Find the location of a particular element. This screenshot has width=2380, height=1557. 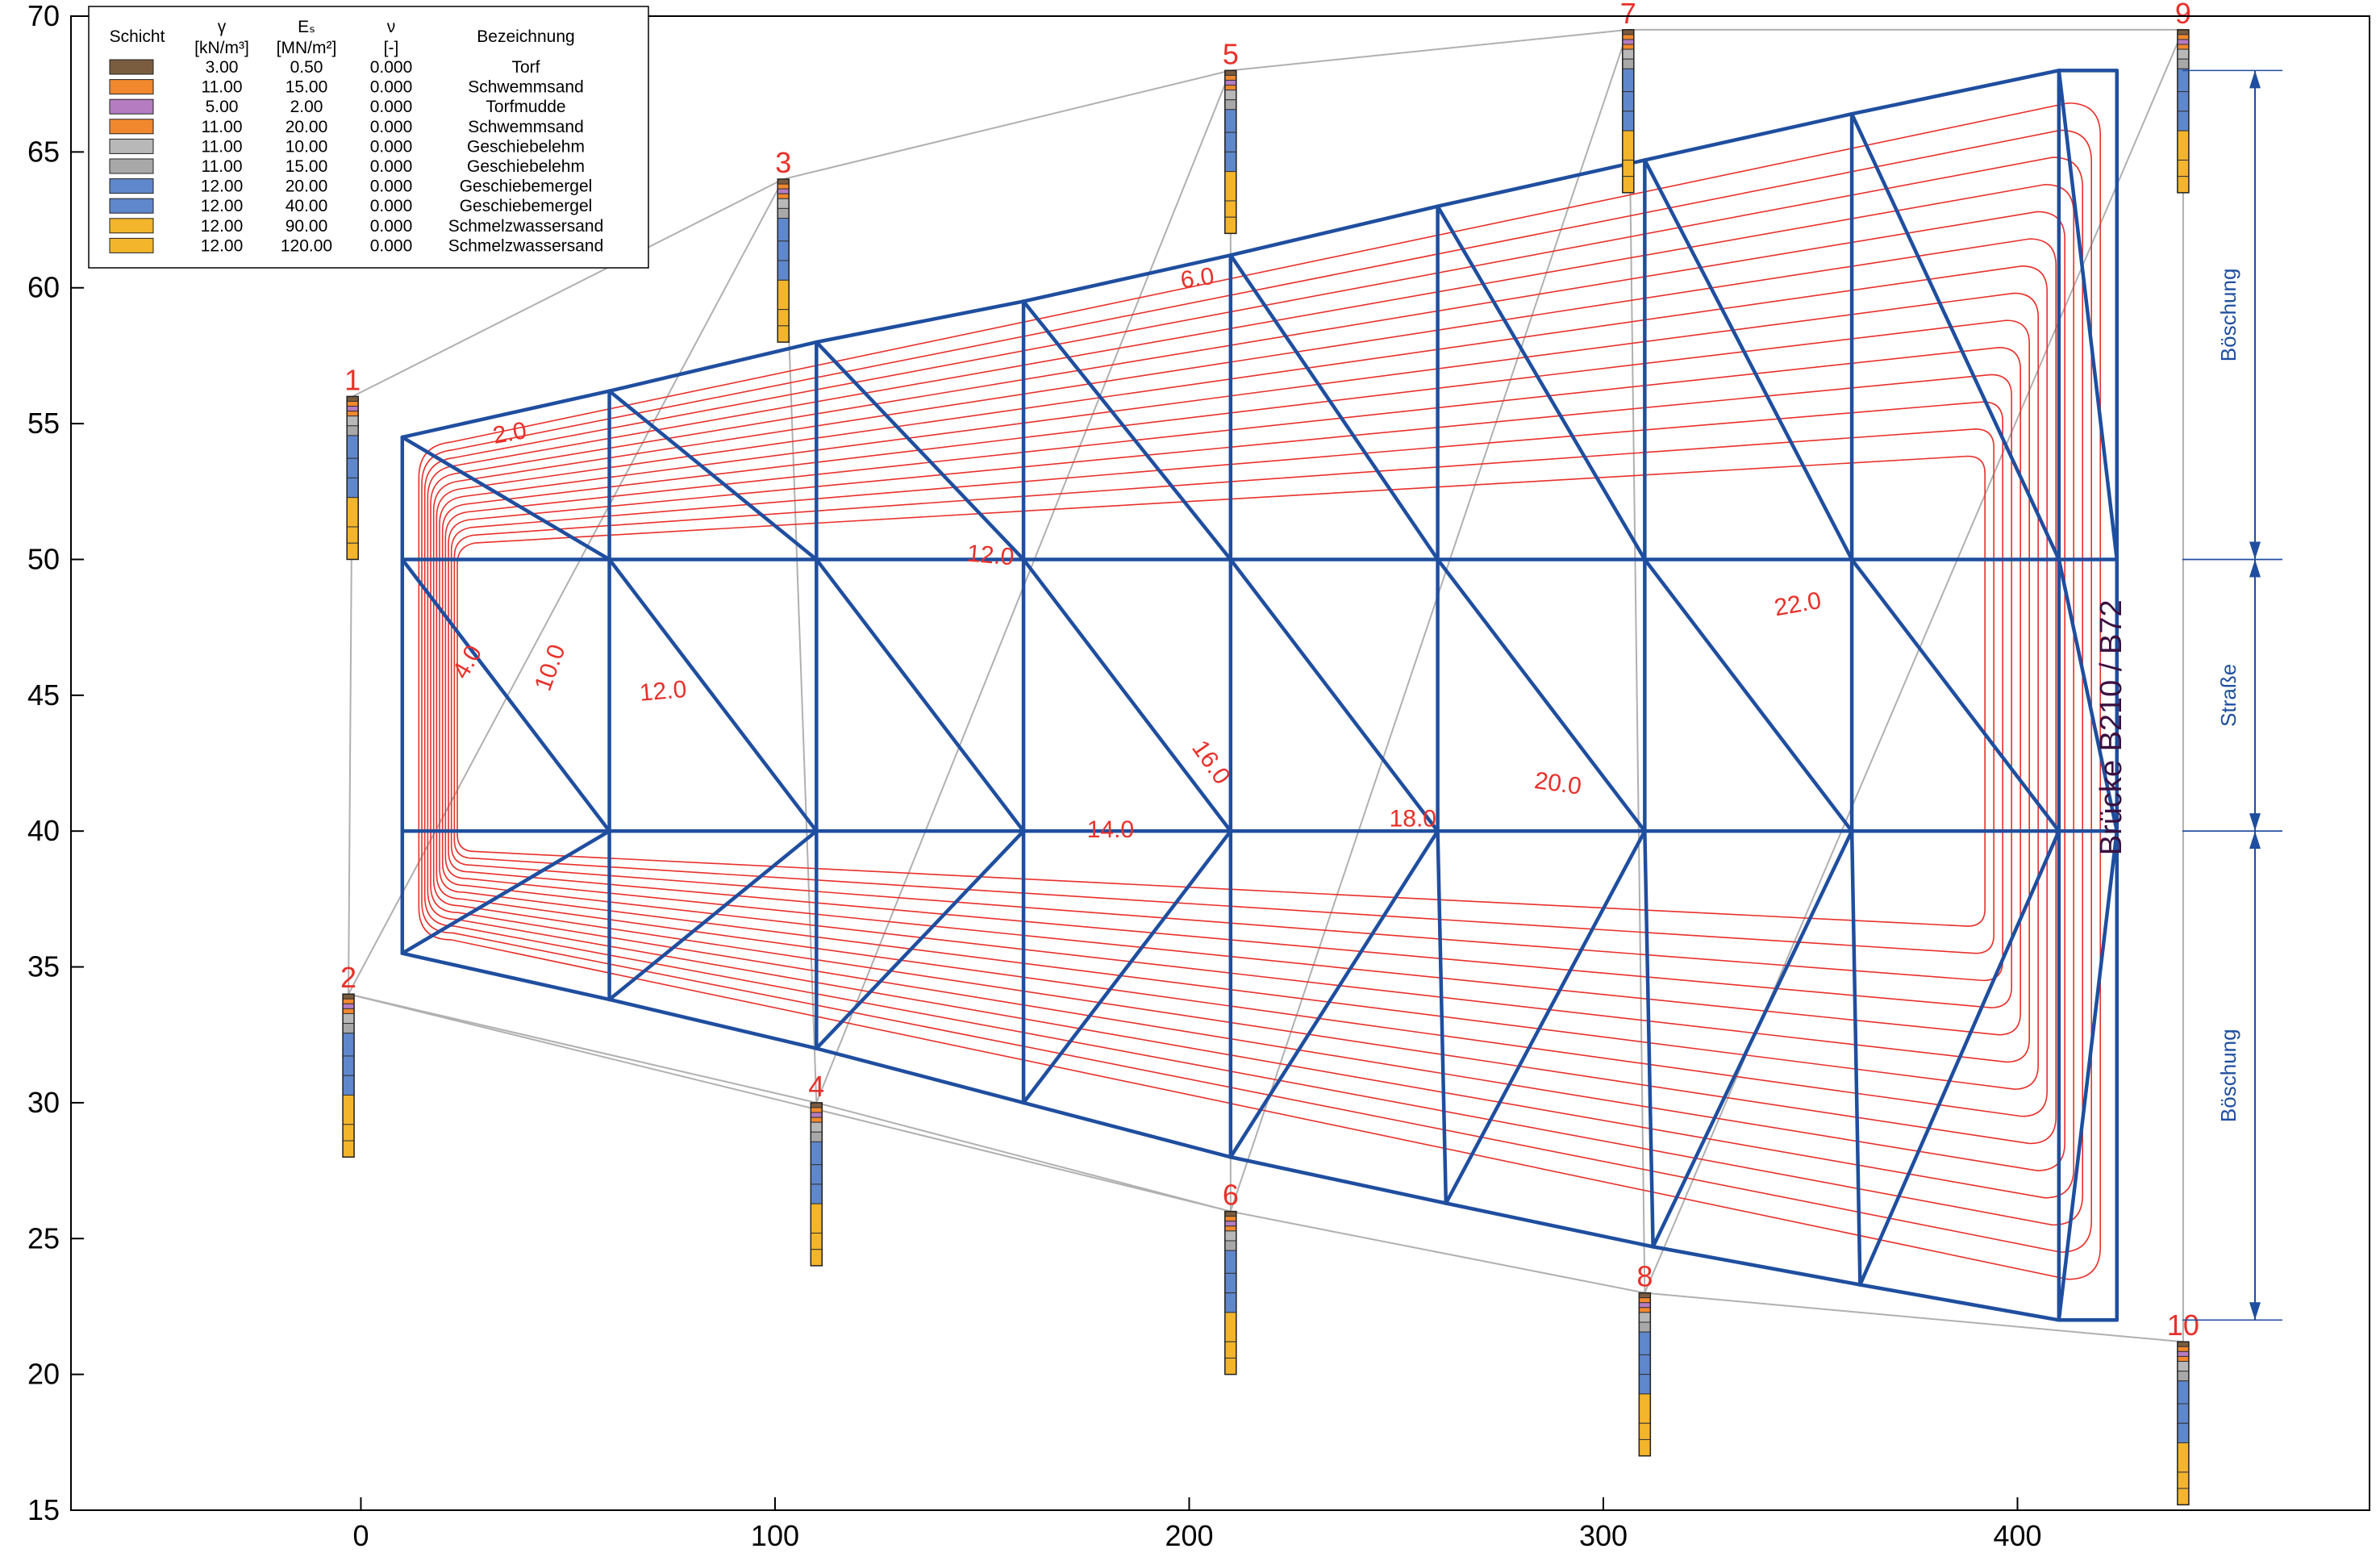

x-tick-label: 100 is located at coordinates (775, 1536).